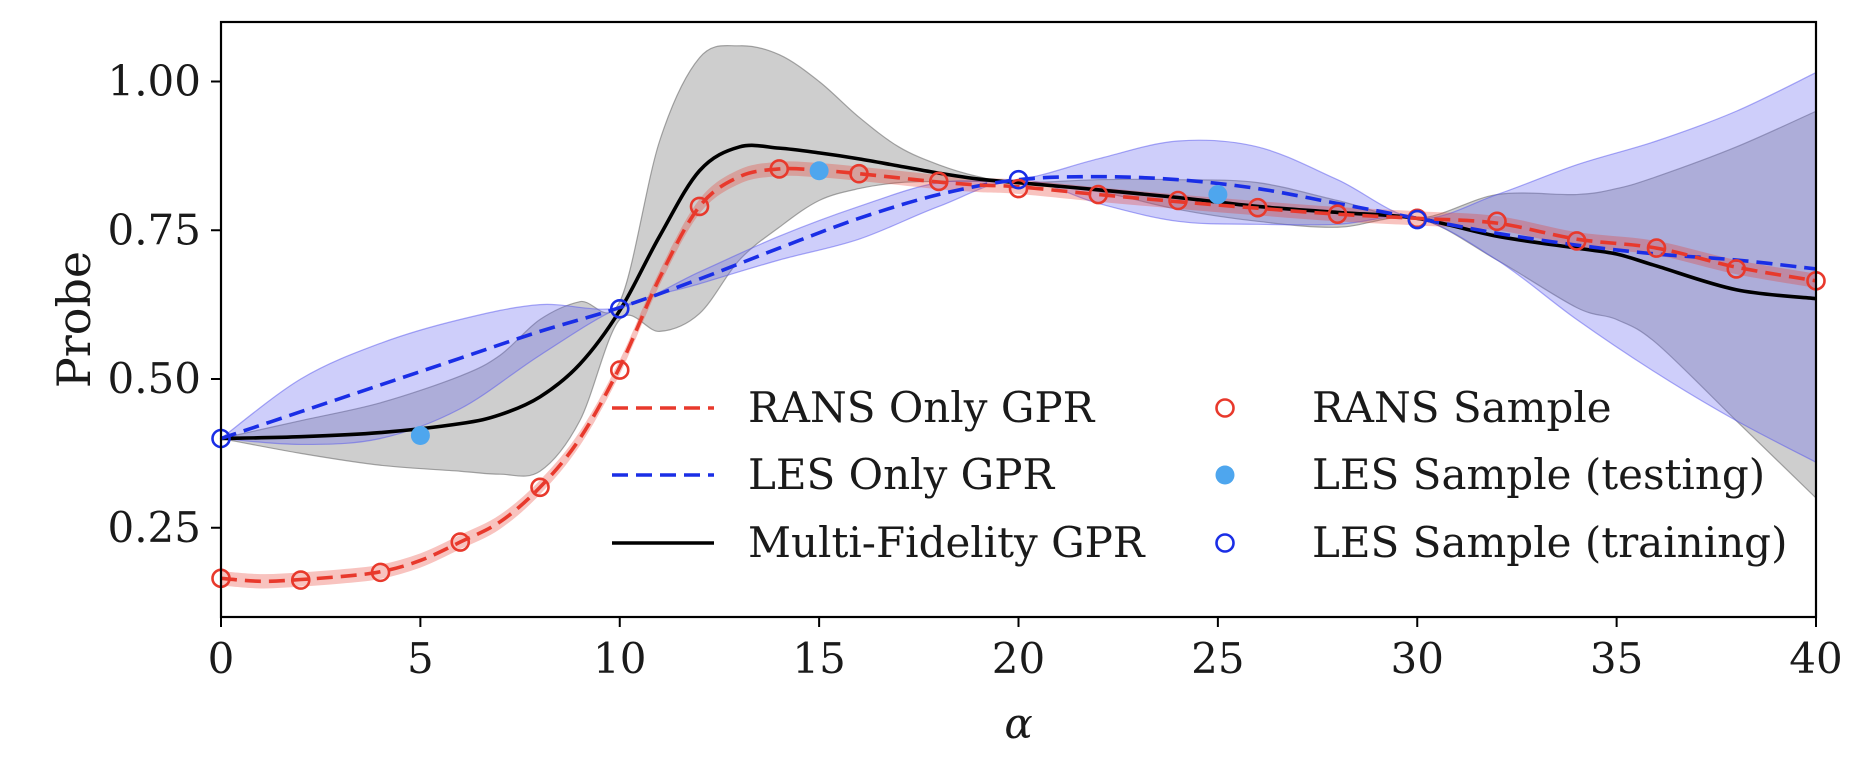 Image resolution: width=1862 pixels, height=771 pixels. What do you see at coordinates (154, 229) in the screenshot?
I see `y-tick-label: 0.75` at bounding box center [154, 229].